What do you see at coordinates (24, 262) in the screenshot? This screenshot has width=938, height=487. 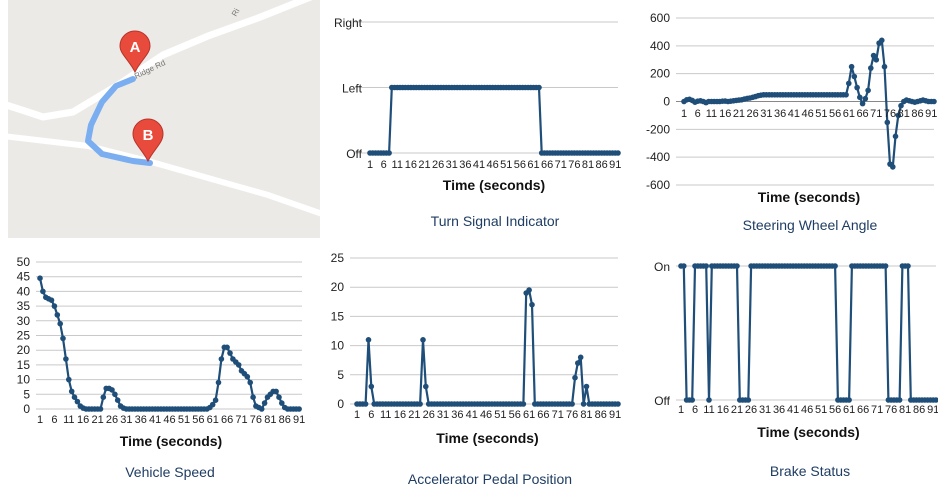 I see `y-tick-label: 50` at bounding box center [24, 262].